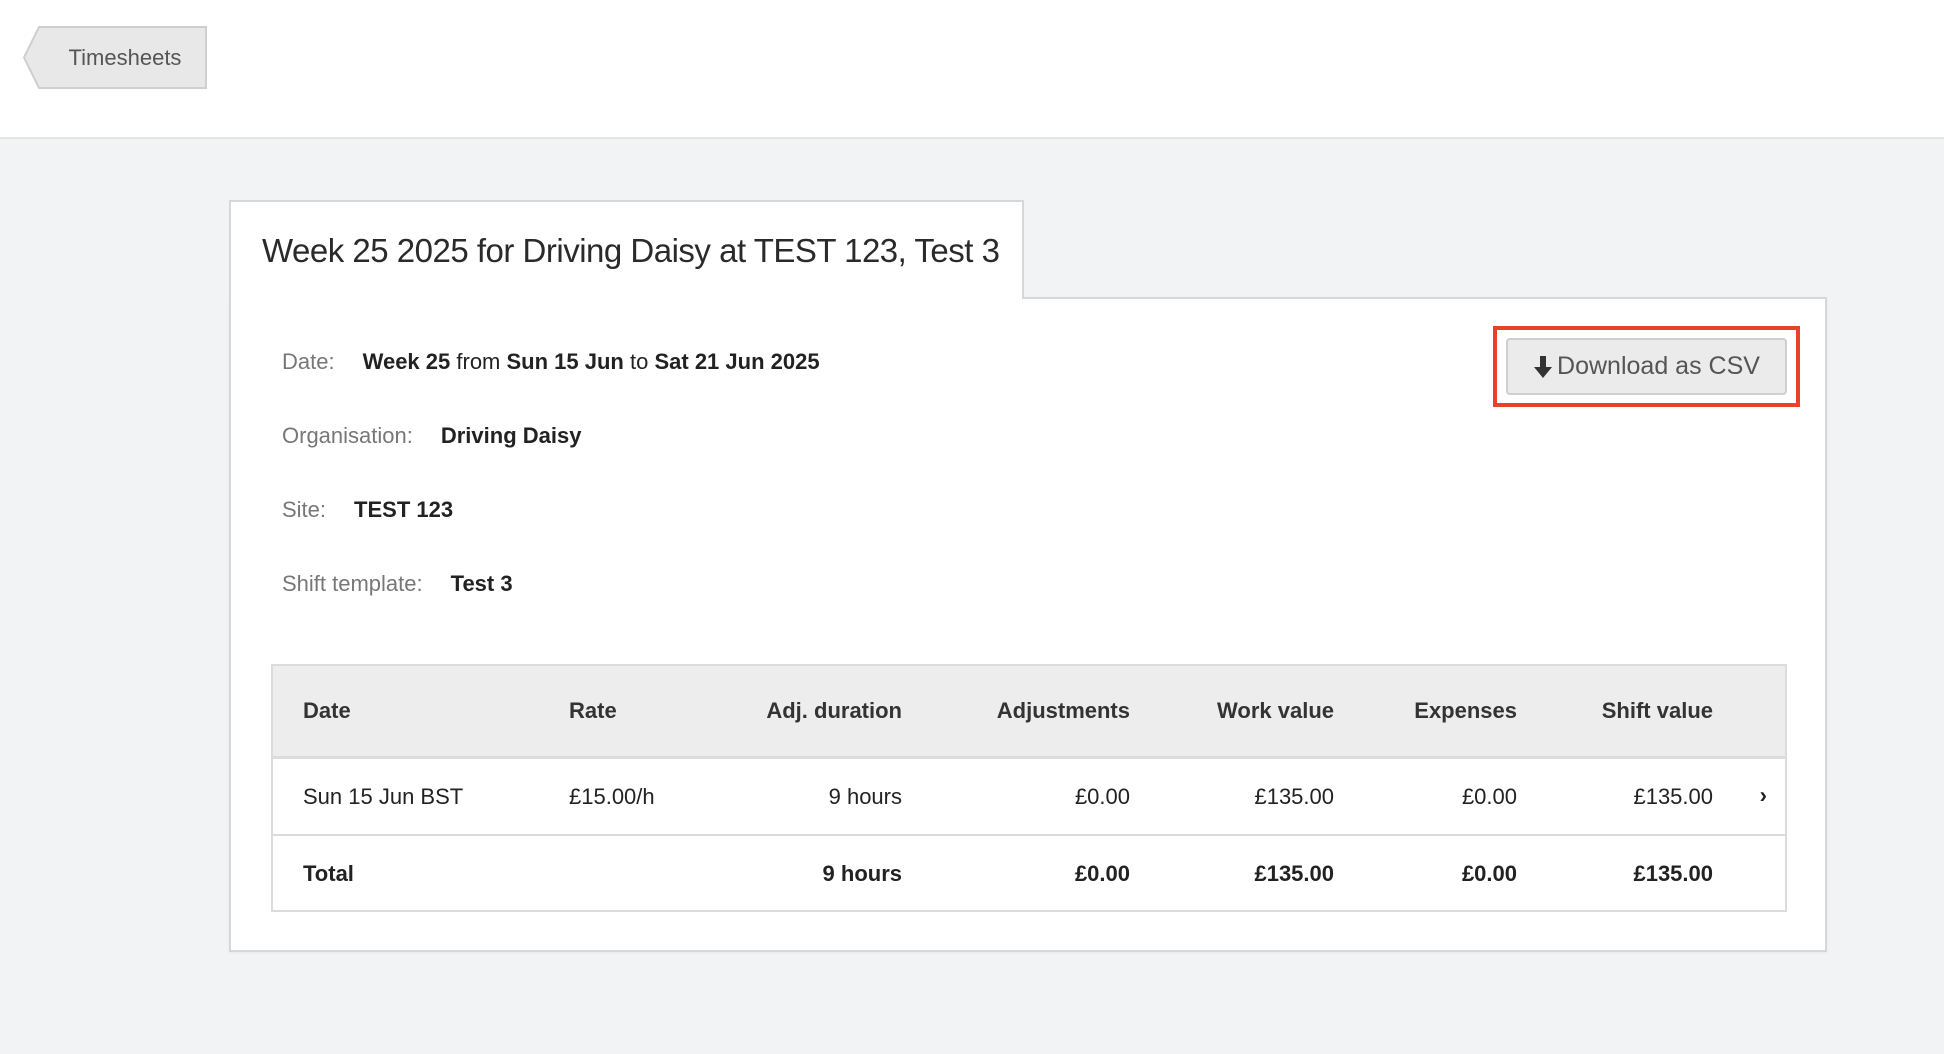  Describe the element at coordinates (1543, 366) in the screenshot. I see `arrow-down-icon` at that location.